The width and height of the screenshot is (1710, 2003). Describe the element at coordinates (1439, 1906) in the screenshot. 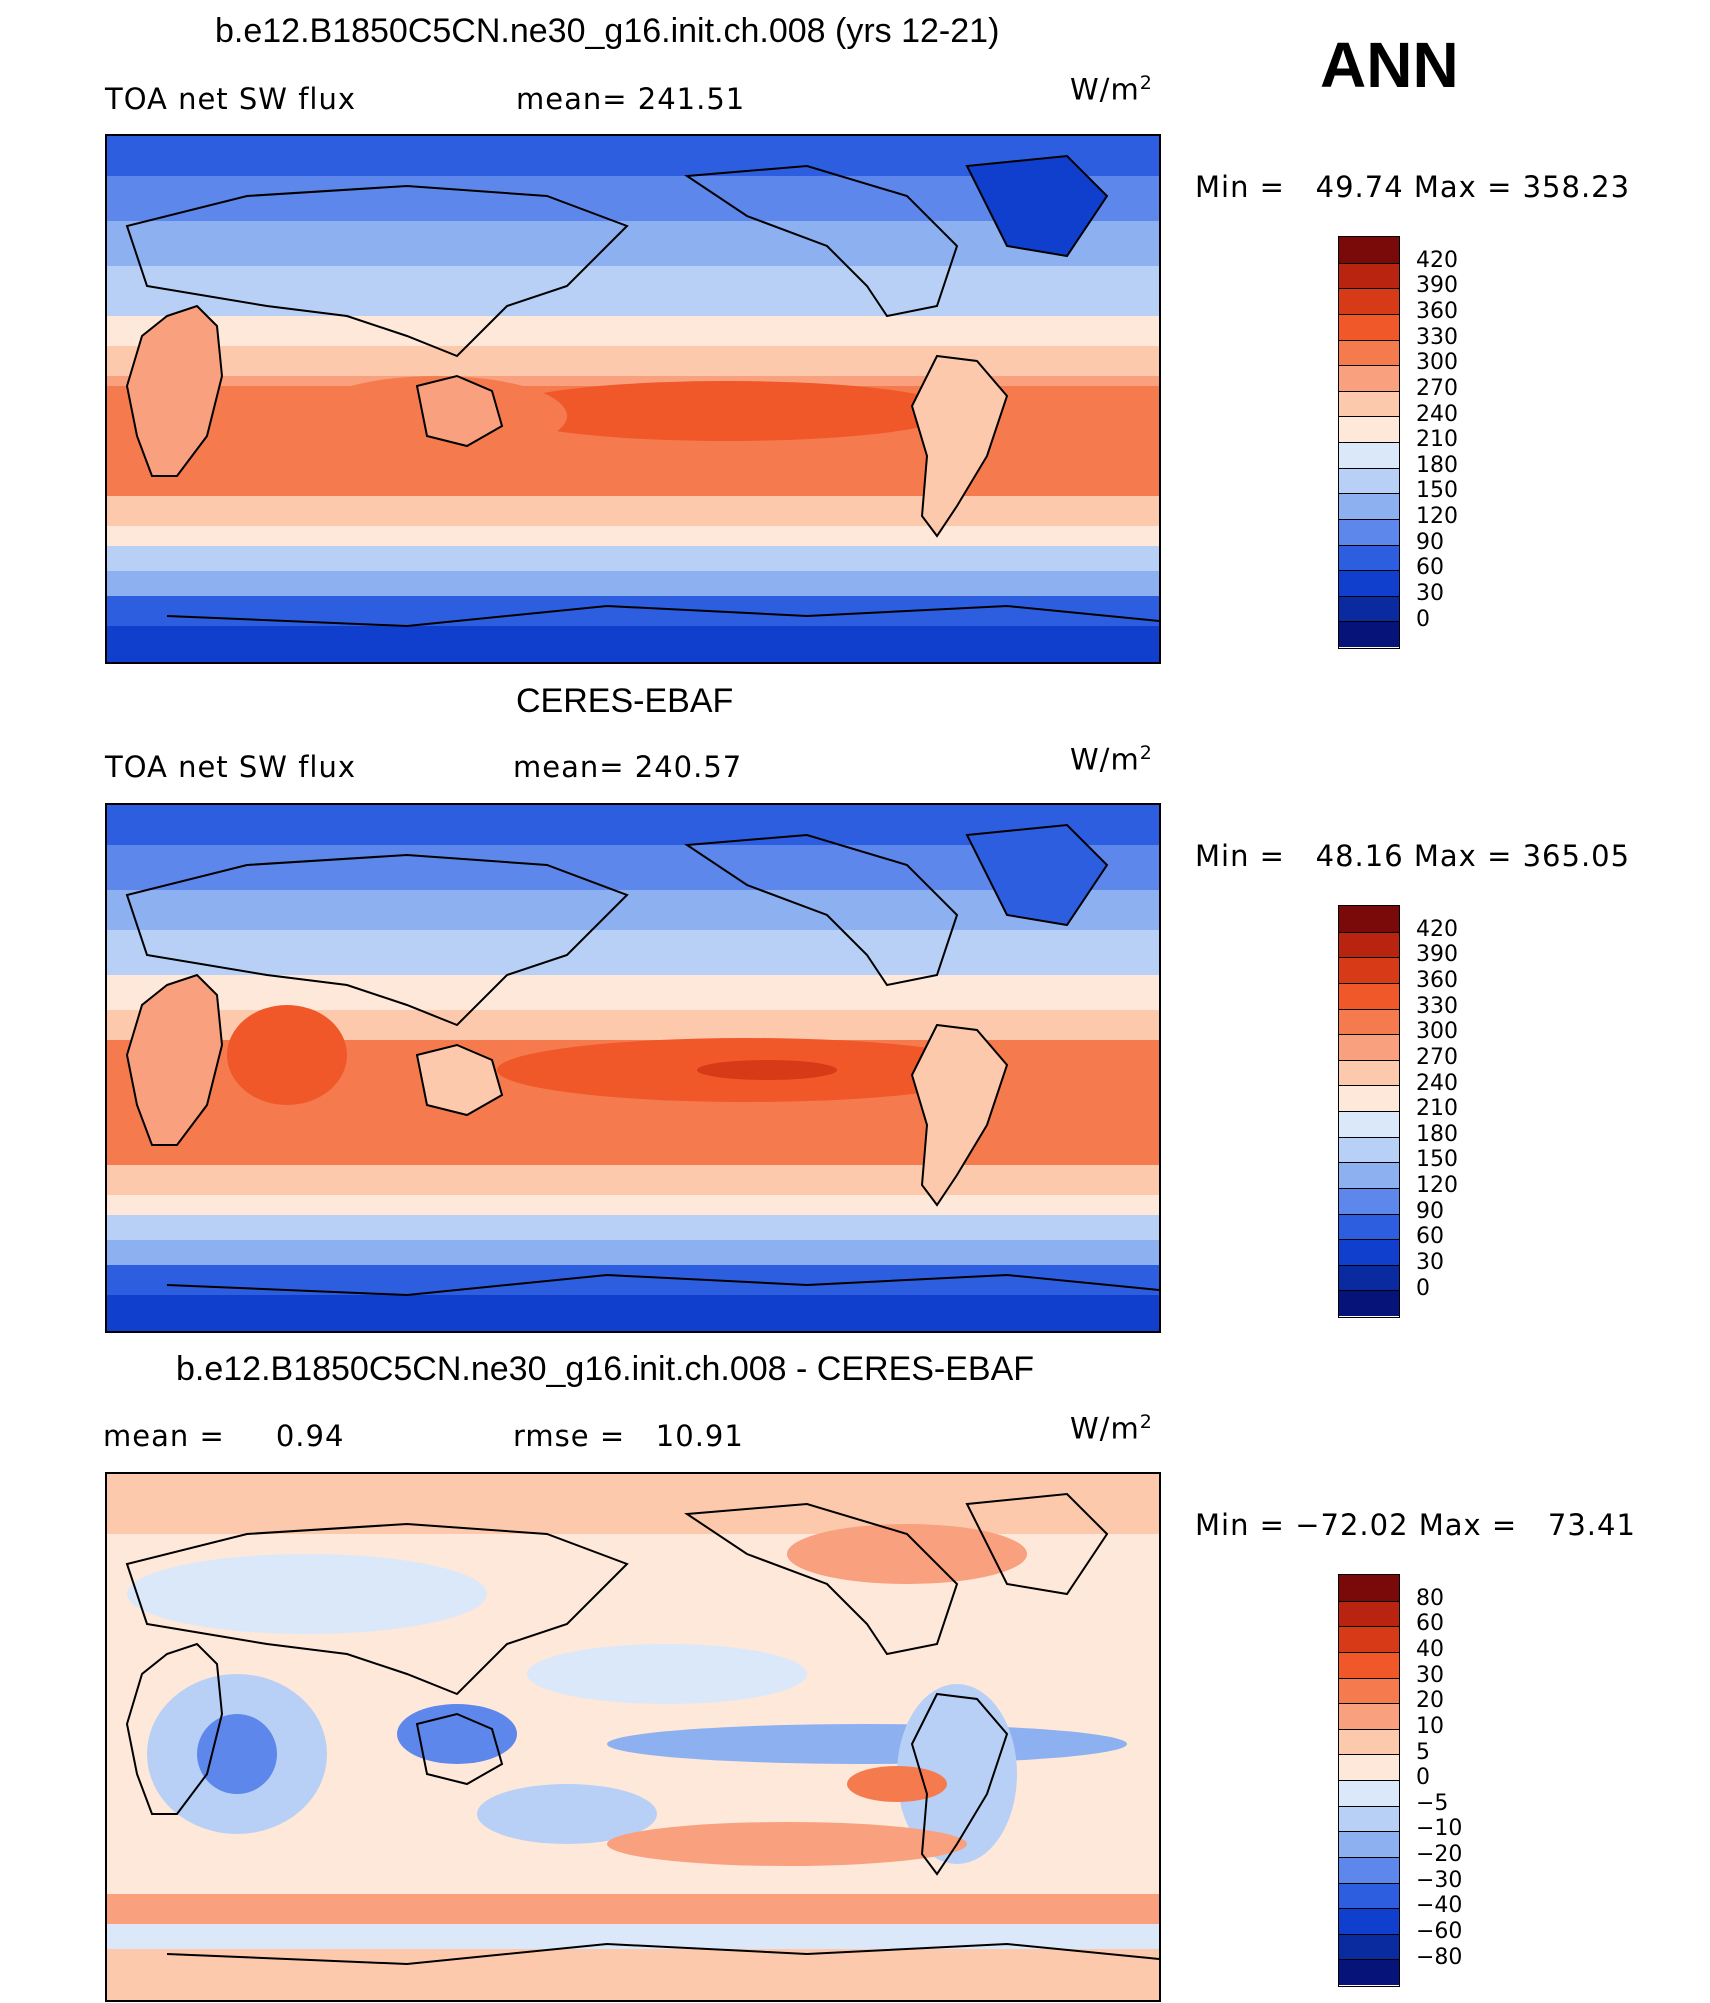

I see `colorbar-level-label: −40` at that location.